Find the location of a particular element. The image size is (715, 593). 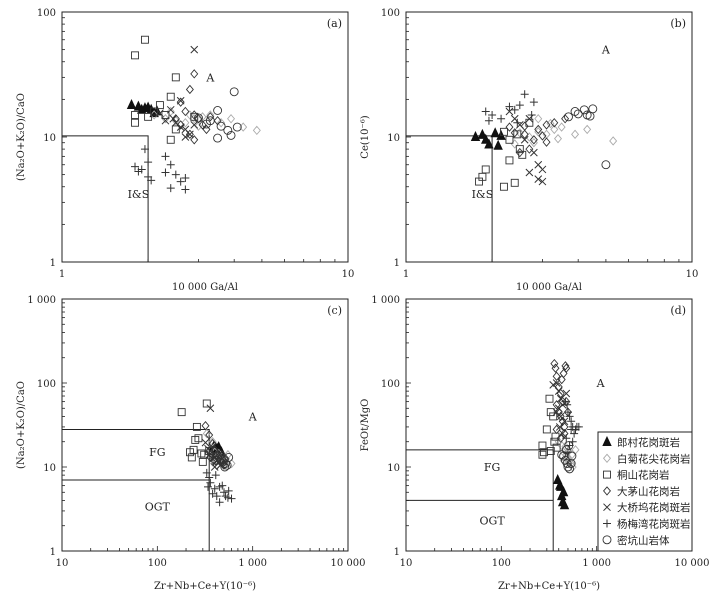

legend-item-label: 桐山花岗岩 is located at coordinates (643, 475).